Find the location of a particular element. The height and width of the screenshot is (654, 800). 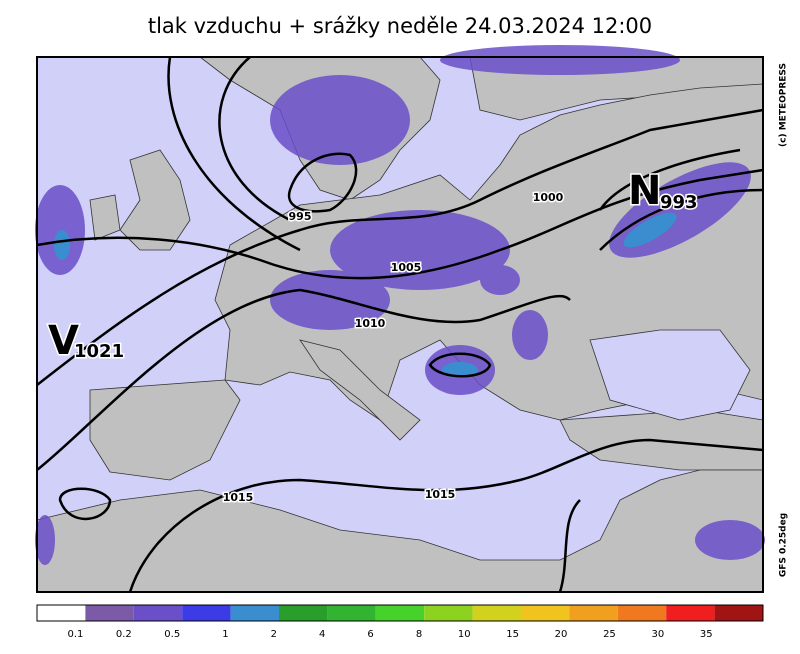

legend-label: 20 is located at coordinates (561, 634).